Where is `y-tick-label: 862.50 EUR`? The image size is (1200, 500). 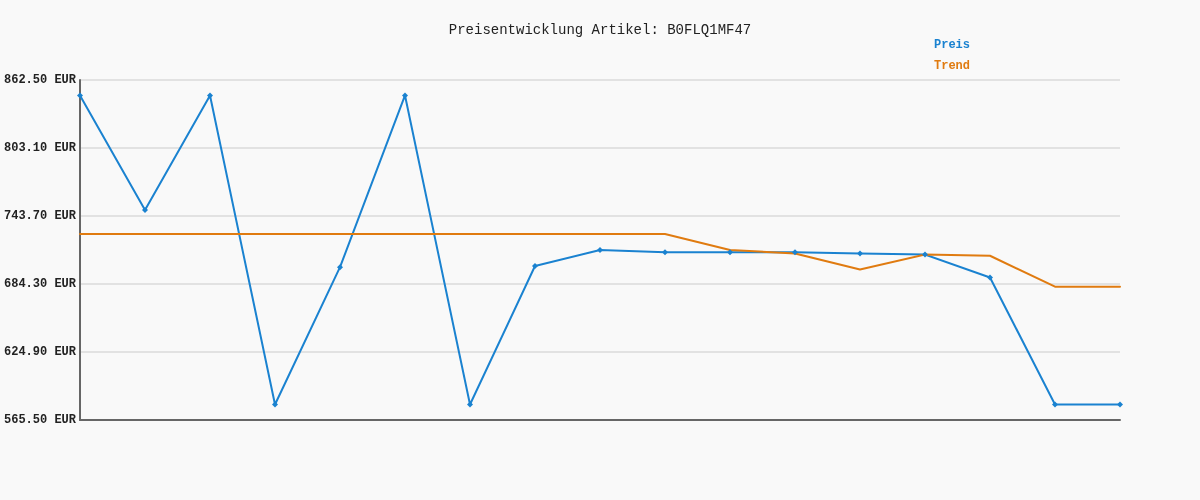 y-tick-label: 862.50 EUR is located at coordinates (40, 80).